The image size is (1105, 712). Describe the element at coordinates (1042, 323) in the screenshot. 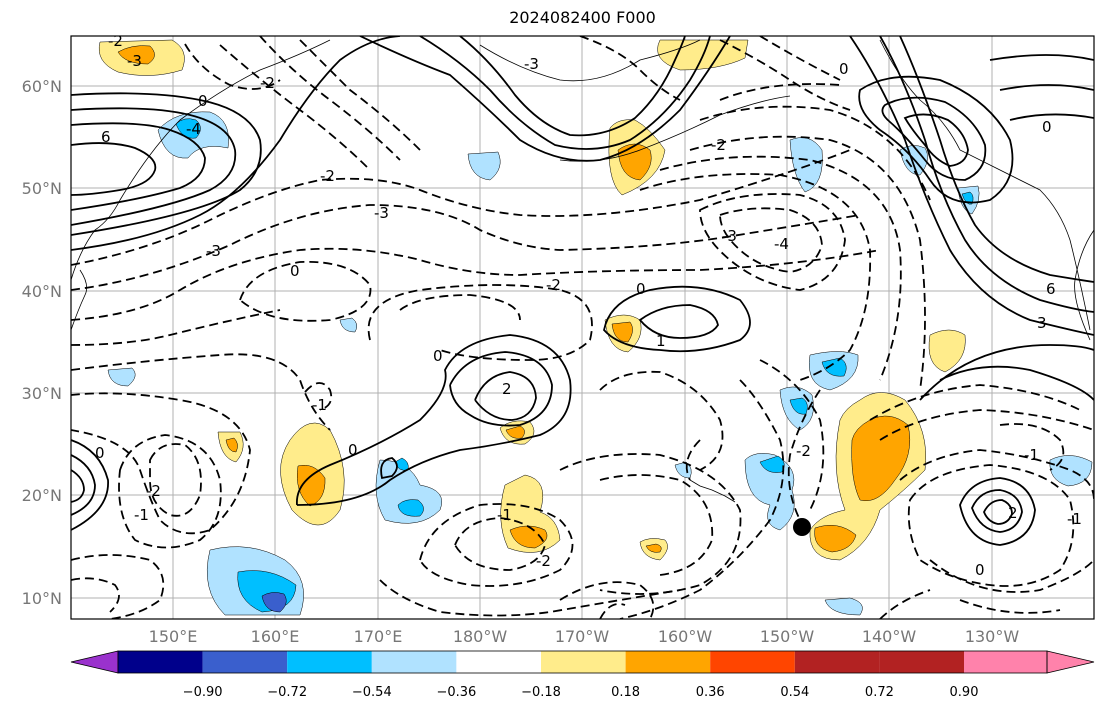

I see `contour-label: 3` at that location.